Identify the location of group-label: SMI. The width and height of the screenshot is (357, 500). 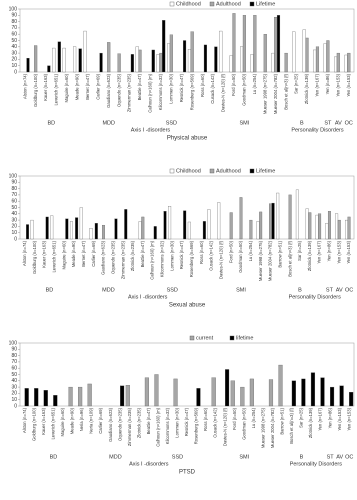
(244, 457).